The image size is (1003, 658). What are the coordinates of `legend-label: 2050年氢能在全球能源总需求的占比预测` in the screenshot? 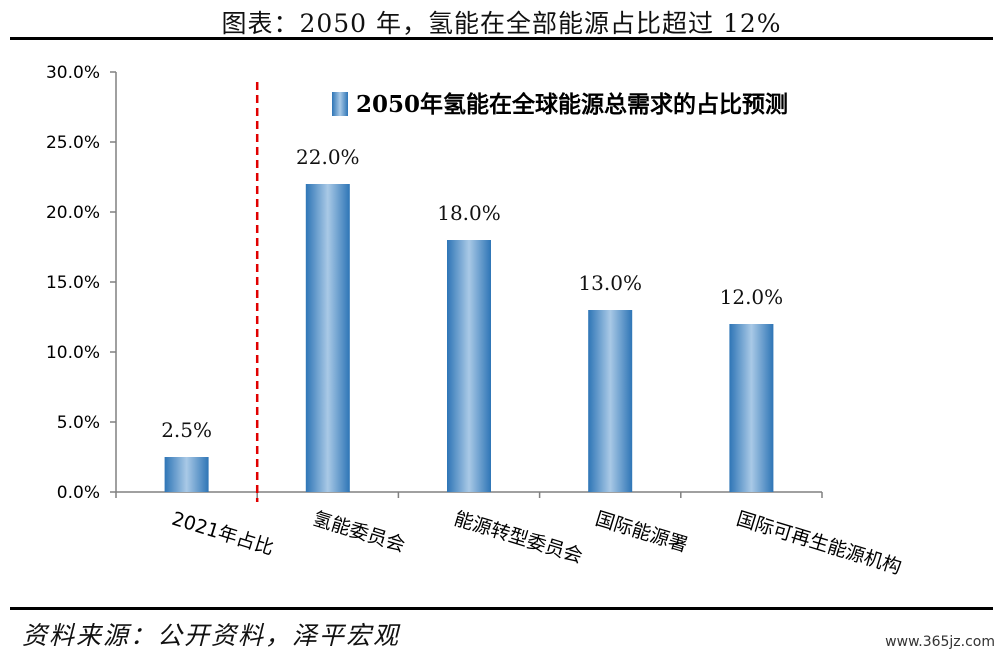 It's located at (572, 104).